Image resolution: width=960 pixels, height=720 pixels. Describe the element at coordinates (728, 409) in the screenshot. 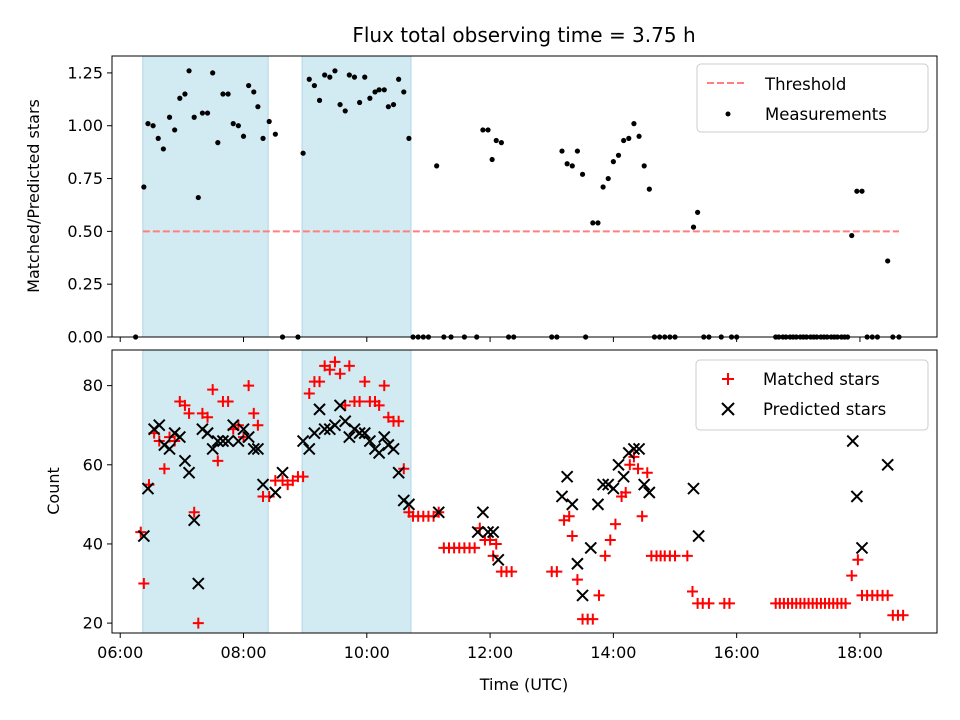

I see `predicted-legend-swatch` at that location.